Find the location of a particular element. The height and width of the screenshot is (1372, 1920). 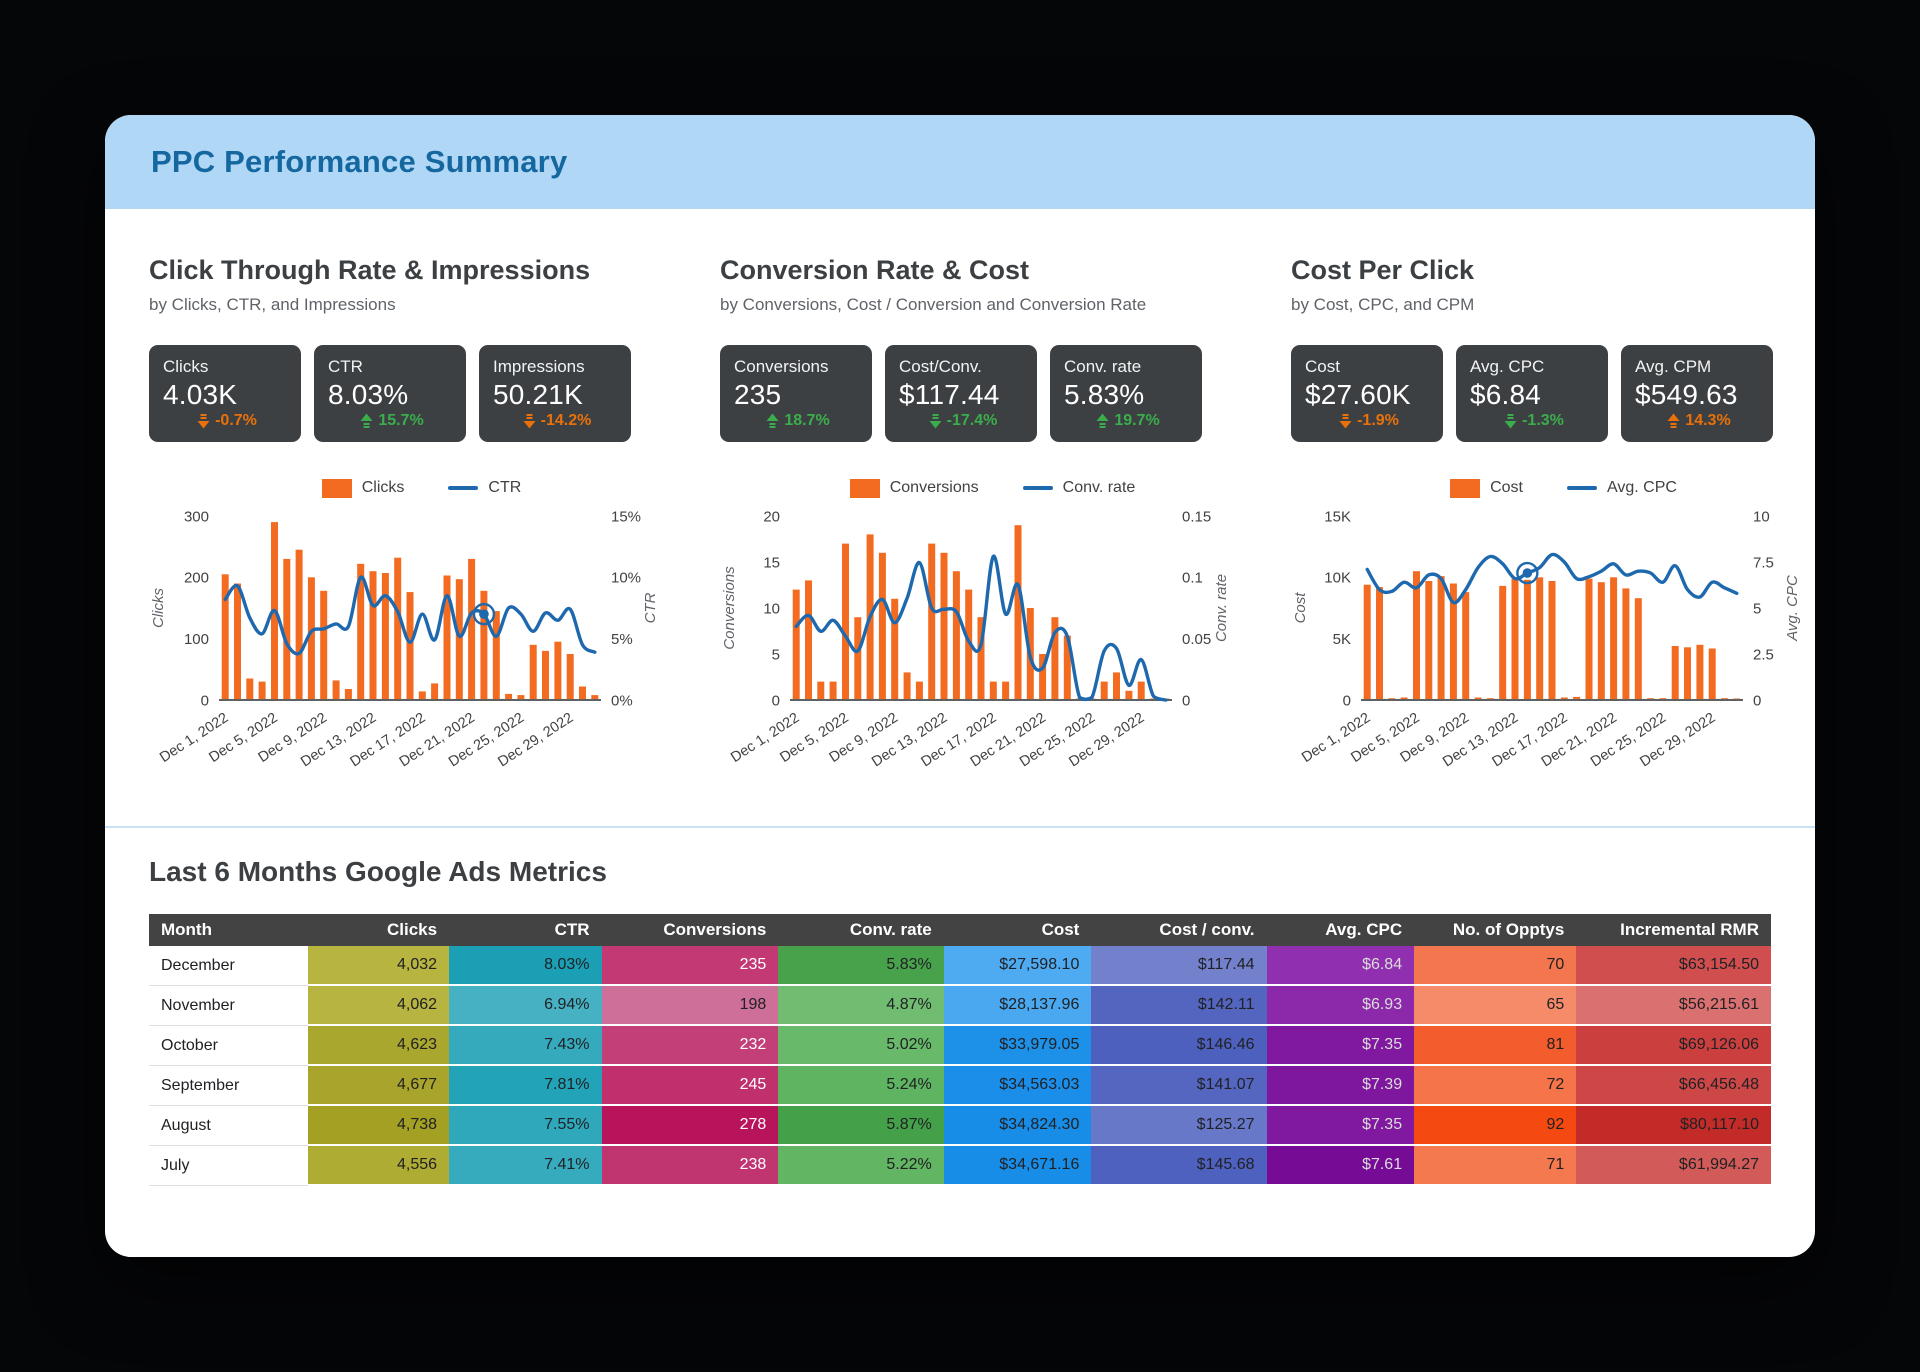

kpi-card-cost: Cost $27.60K -1.9% is located at coordinates (1367, 393).